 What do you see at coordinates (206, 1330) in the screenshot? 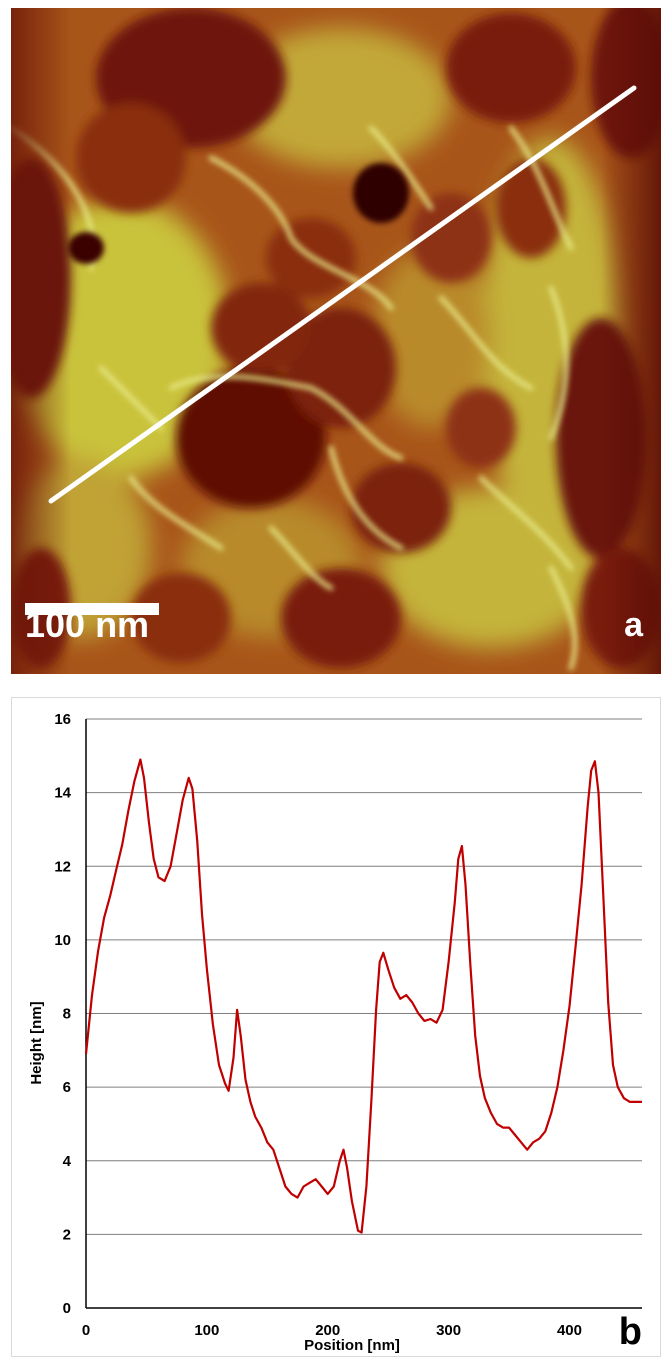
I see `x-tick-label: 100` at bounding box center [206, 1330].